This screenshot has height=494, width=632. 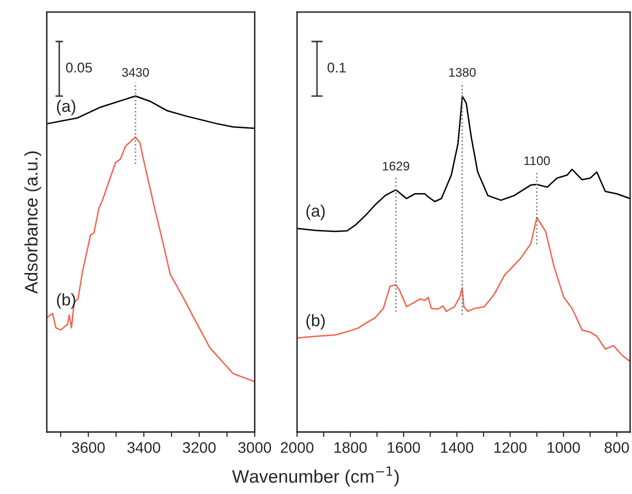 I want to click on annotation: 3430, so click(x=135, y=72).